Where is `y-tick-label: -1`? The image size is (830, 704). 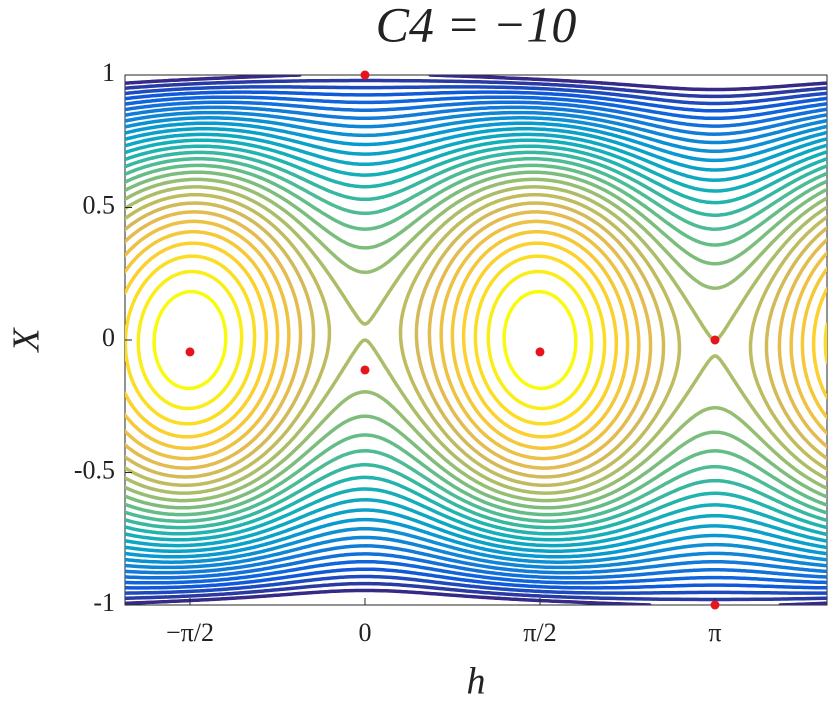 y-tick-label: -1 is located at coordinates (104, 602).